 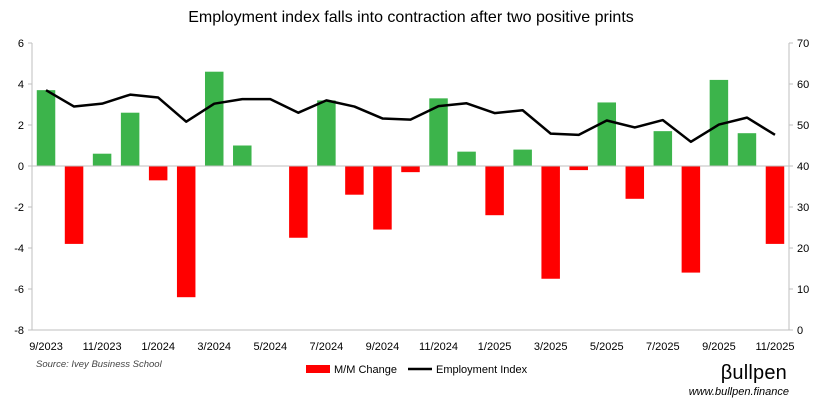 What do you see at coordinates (417, 370) in the screenshot?
I see `legend: M/M Change Employment Index` at bounding box center [417, 370].